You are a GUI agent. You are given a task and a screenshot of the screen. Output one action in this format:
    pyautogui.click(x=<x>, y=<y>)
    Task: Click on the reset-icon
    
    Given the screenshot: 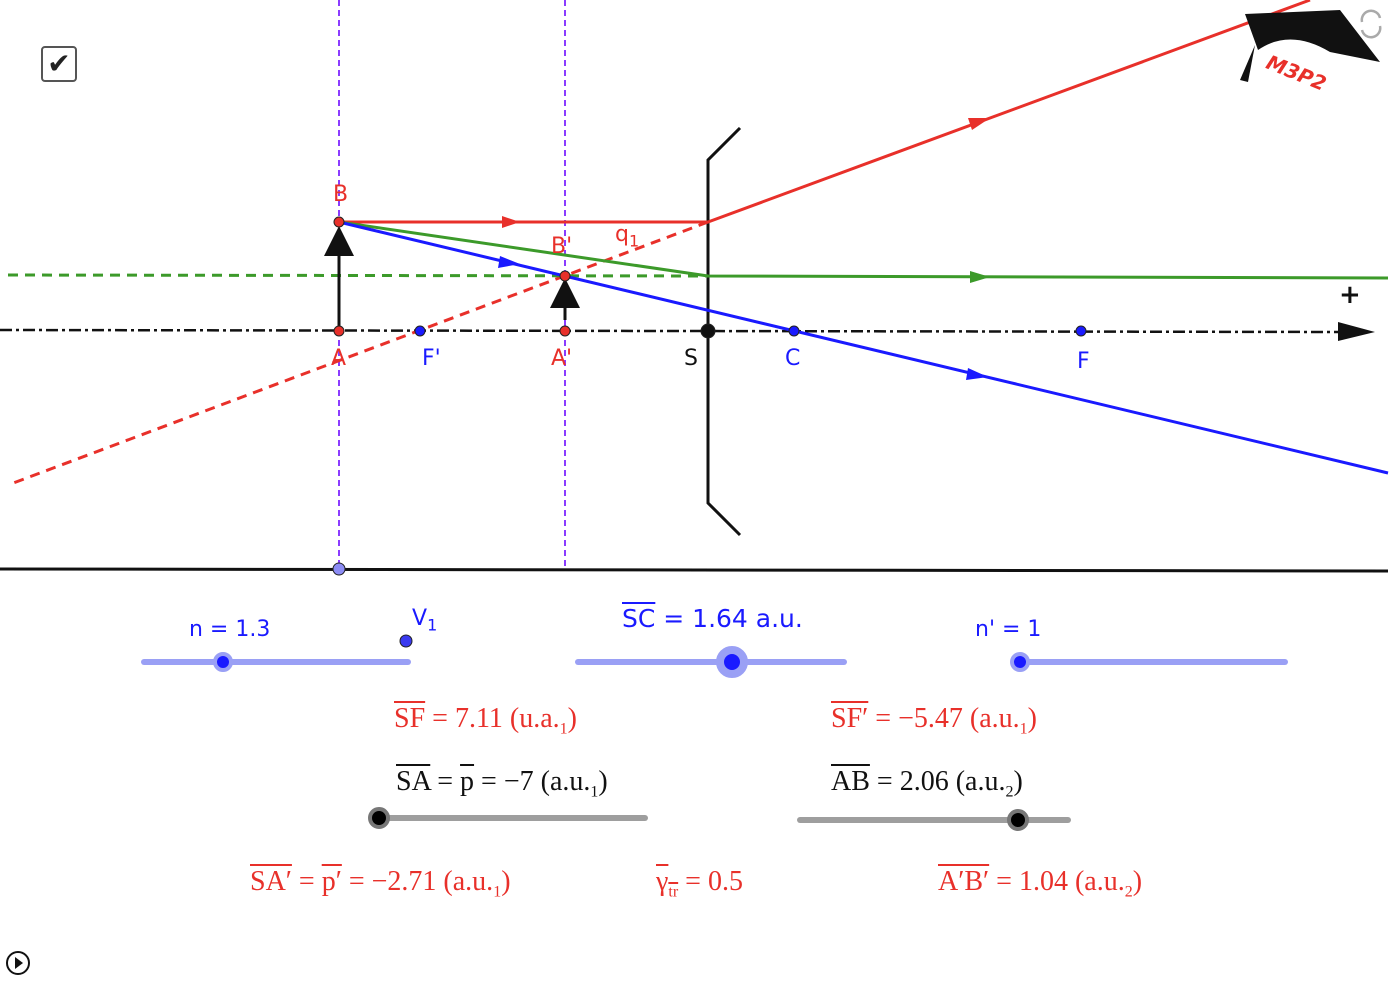 What is the action you would take?
    pyautogui.click(x=1371, y=24)
    